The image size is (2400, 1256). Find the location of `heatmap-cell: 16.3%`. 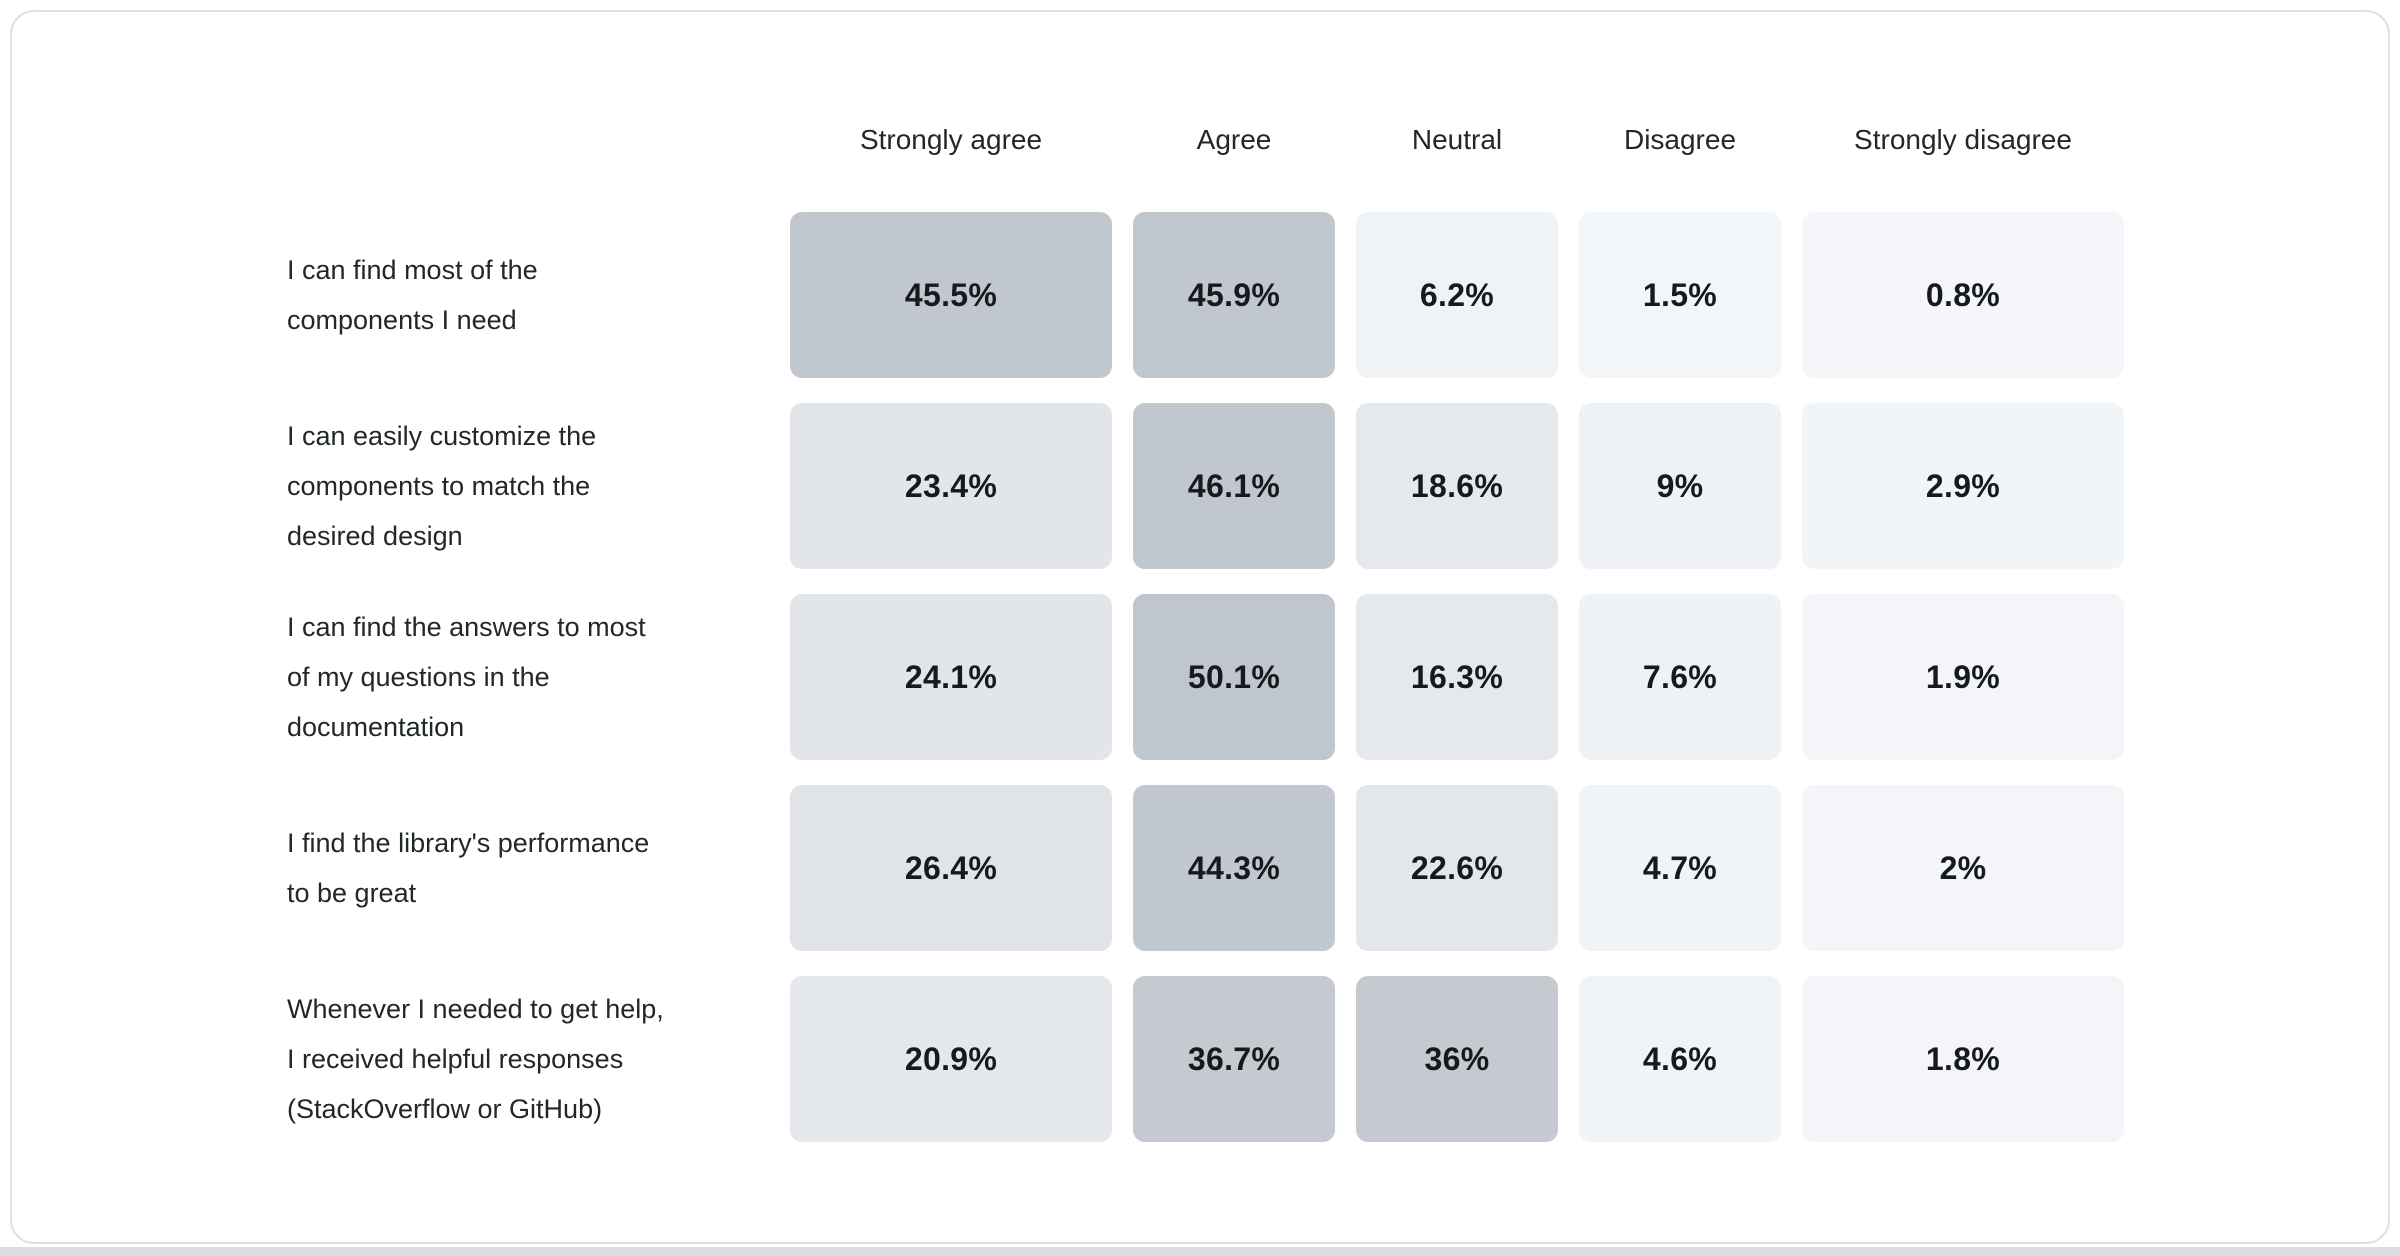

heatmap-cell: 16.3% is located at coordinates (1457, 677).